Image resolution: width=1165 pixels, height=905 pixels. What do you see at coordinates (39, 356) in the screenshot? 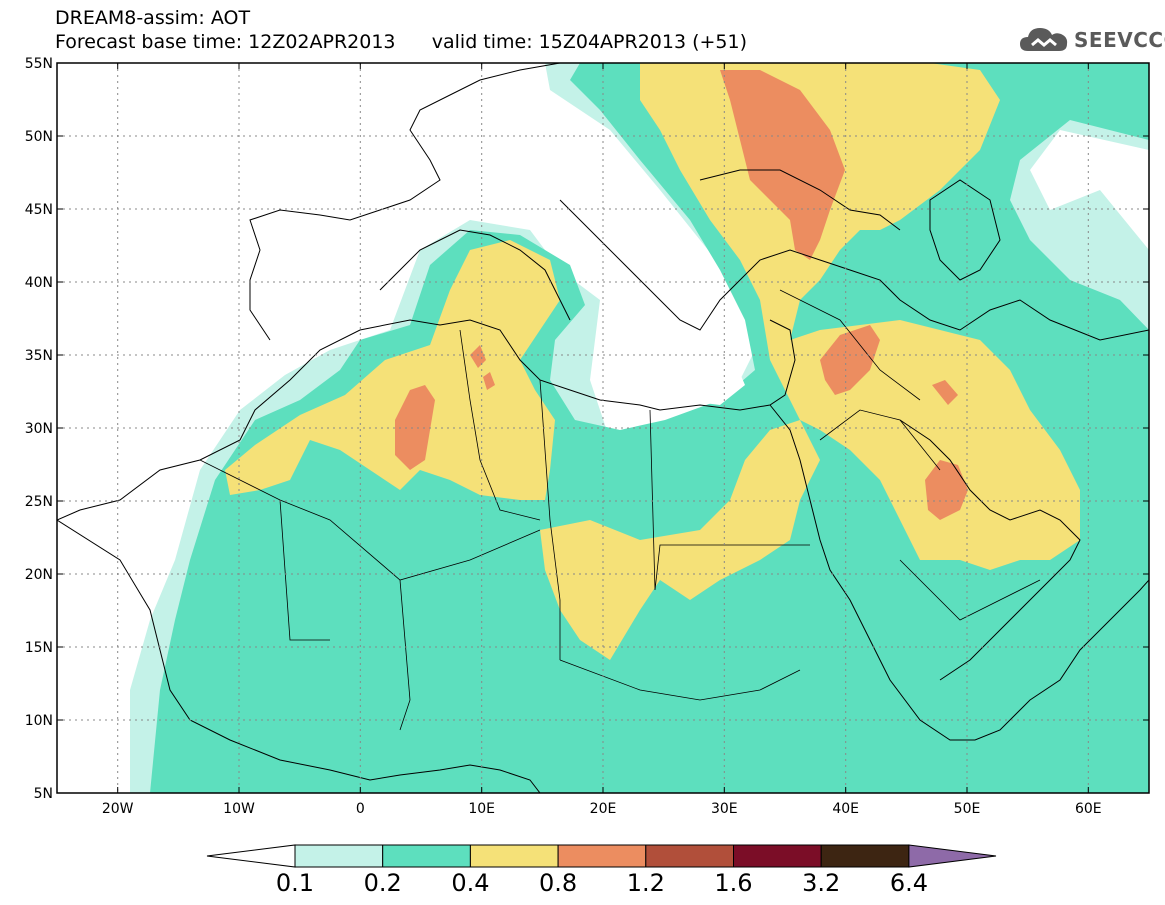
I see `lat-label: 35N` at bounding box center [39, 356].